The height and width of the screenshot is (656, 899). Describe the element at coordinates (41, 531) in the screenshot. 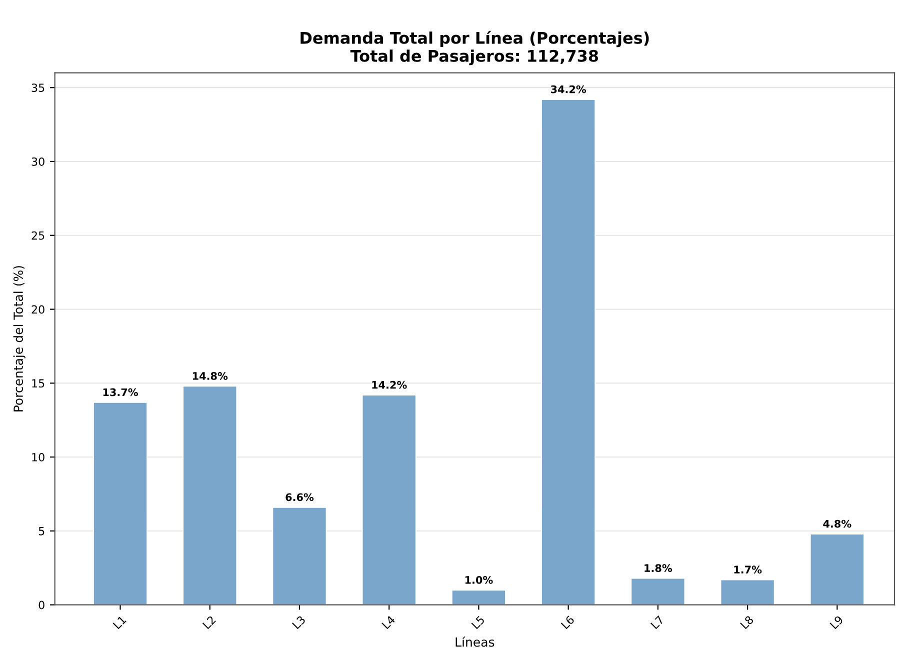

I see `y-tick-label: 5` at that location.